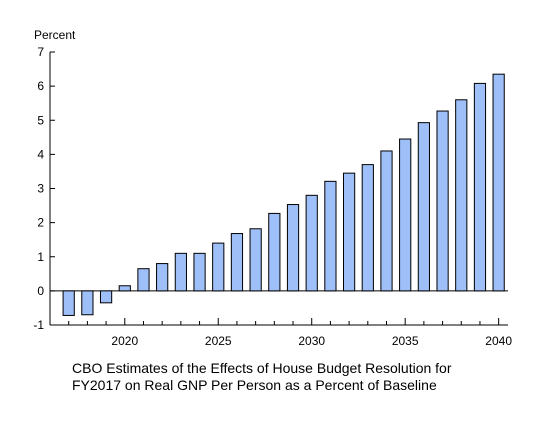 The width and height of the screenshot is (537, 422). Describe the element at coordinates (38, 325) in the screenshot. I see `y-tick-label: -1` at that location.